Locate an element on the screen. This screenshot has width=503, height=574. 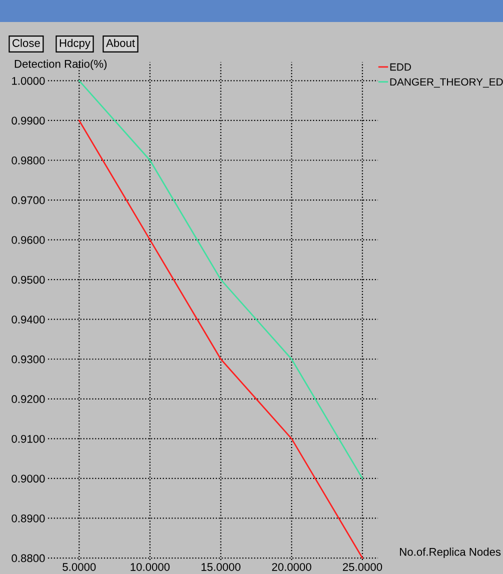
legend-label: EDD is located at coordinates (400, 67).